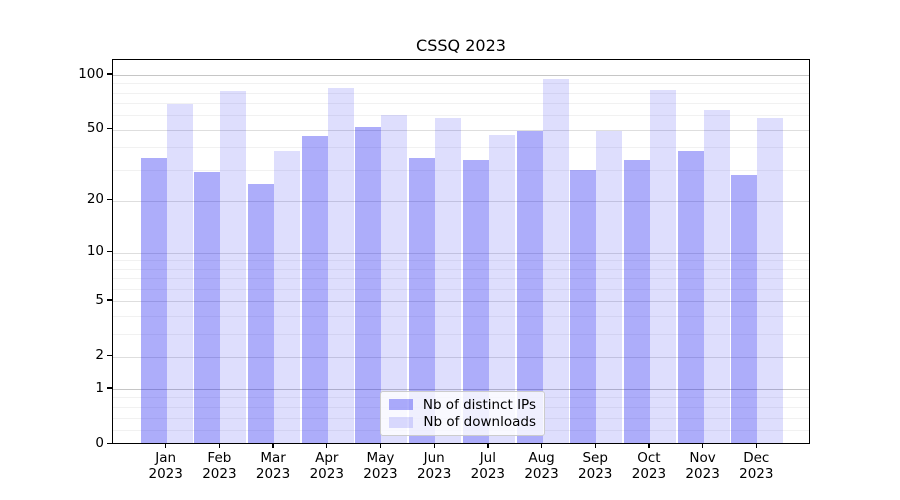 This screenshot has height=500, width=900. I want to click on x-tick-label: Jul 2023, so click(488, 466).